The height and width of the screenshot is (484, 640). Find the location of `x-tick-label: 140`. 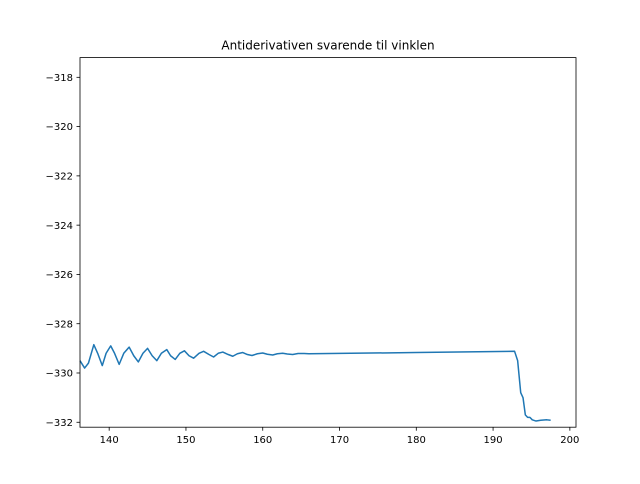

x-tick-label: 140 is located at coordinates (109, 440).